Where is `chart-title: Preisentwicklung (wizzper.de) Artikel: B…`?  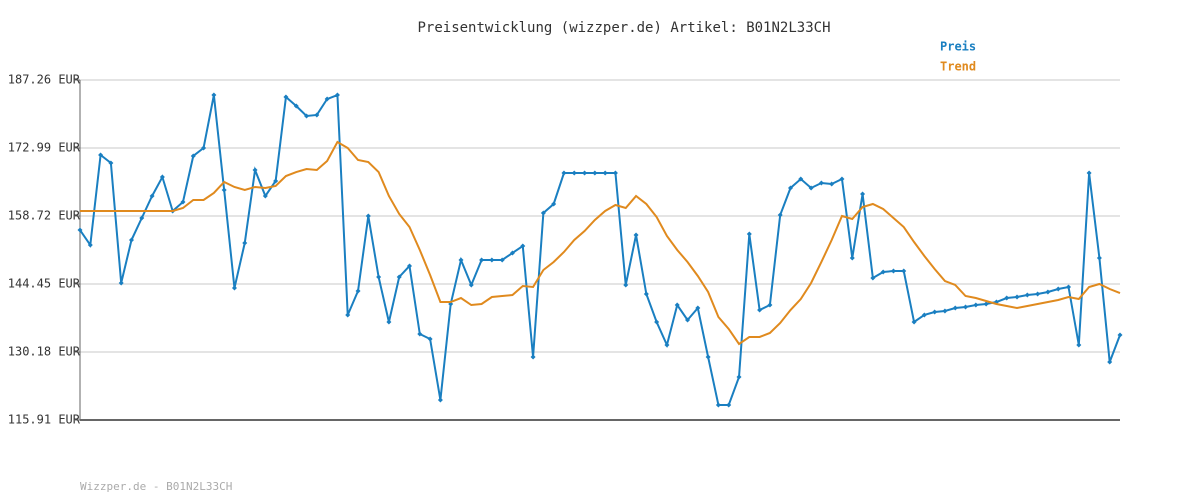 chart-title: Preisentwicklung (wizzper.de) Artikel: B… is located at coordinates (623, 28).